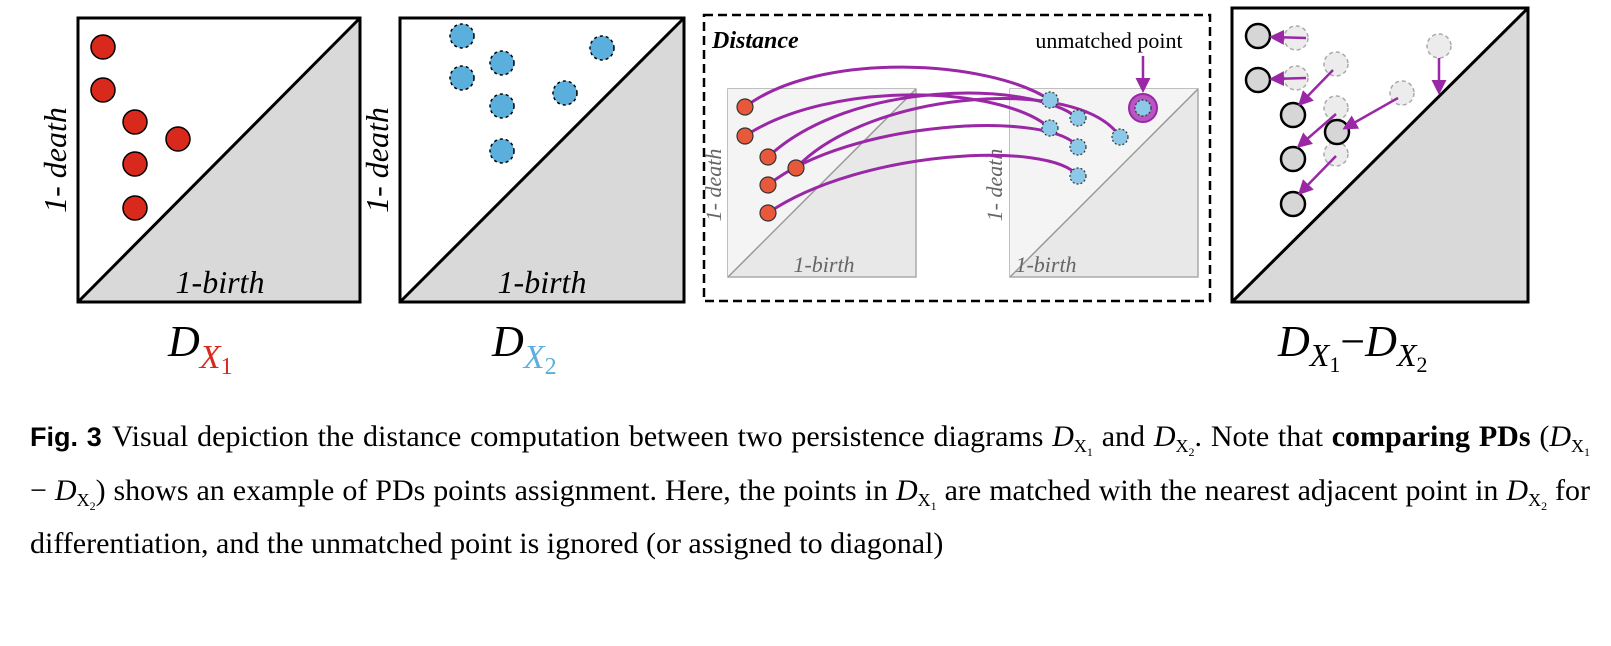  Describe the element at coordinates (1143, 108) in the screenshot. I see `unmatched-point` at that location.